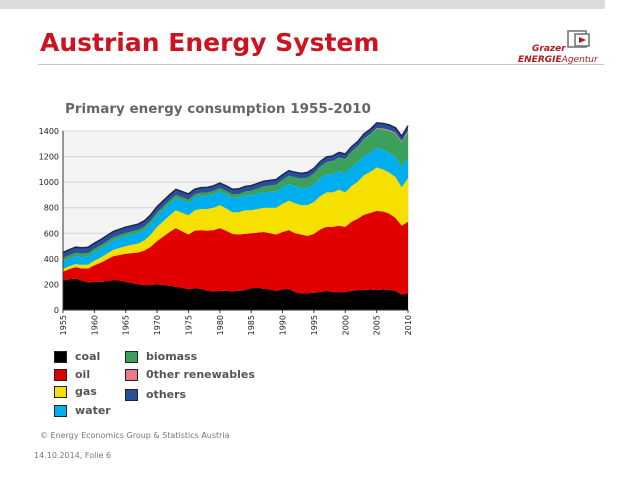 The image size is (638, 479). What do you see at coordinates (83, 374) in the screenshot?
I see `legend-label-oil: oil` at bounding box center [83, 374].